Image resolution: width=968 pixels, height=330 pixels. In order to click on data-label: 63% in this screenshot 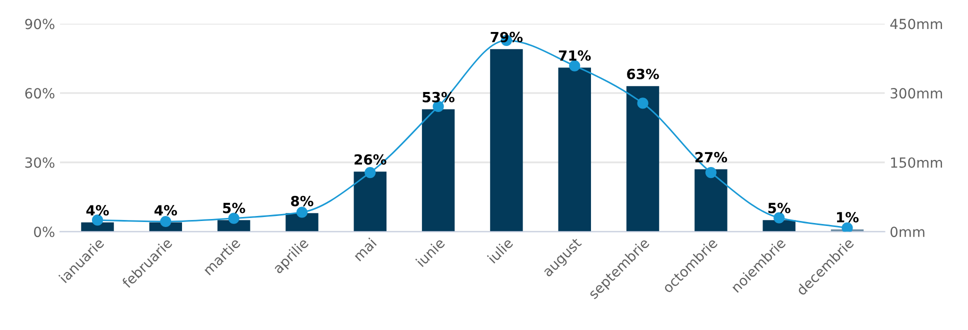, I will do `click(643, 74)`.